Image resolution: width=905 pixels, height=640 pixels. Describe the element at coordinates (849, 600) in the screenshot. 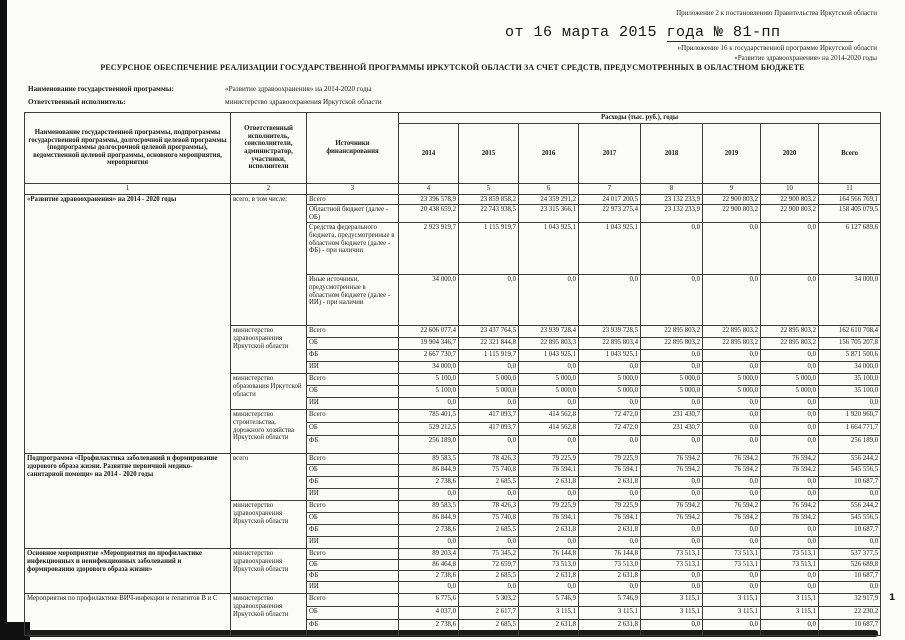

I see `value-cell: 32 917,9` at that location.